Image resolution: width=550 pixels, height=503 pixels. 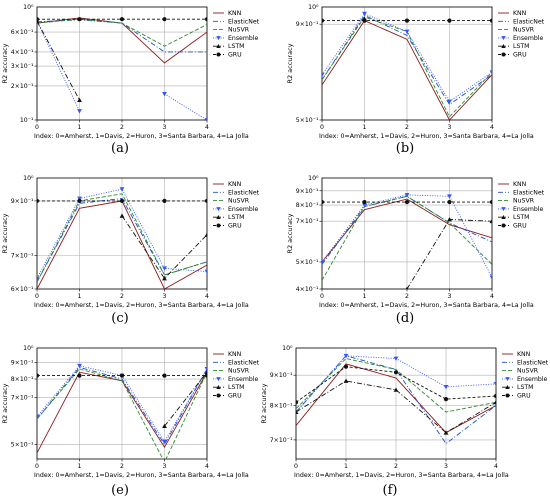 What do you see at coordinates (520, 226) in the screenshot?
I see `legend-label-gru: GRU` at bounding box center [520, 226].